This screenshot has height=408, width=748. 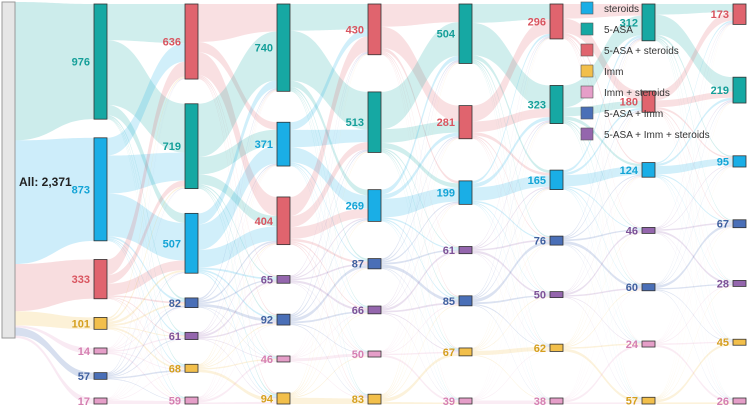 What do you see at coordinates (355, 30) in the screenshot?
I see `node-value-label: 430` at bounding box center [355, 30].